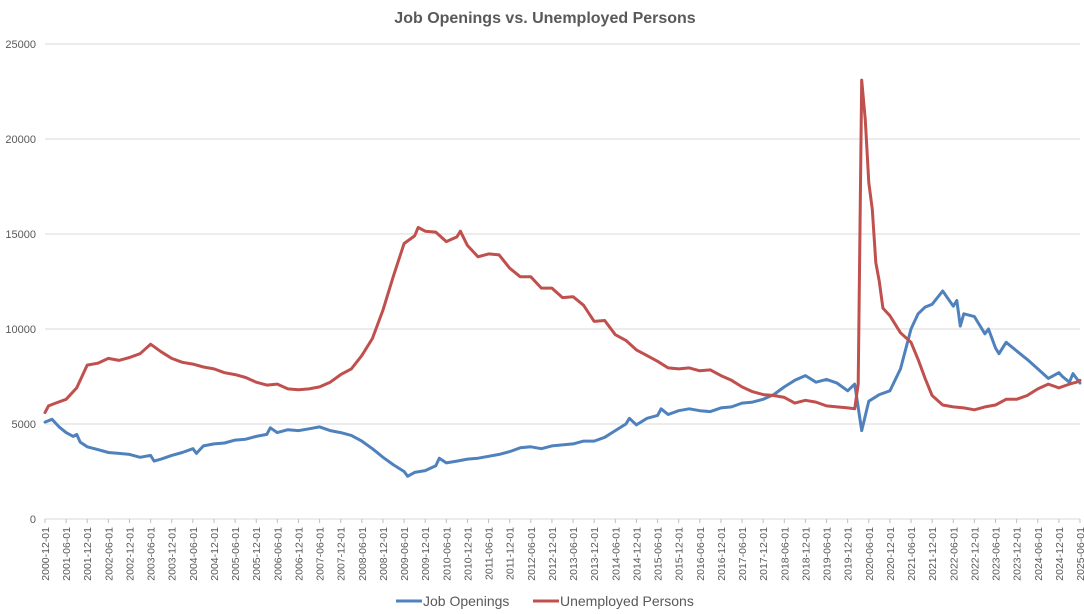 Image resolution: width=1084 pixels, height=614 pixels. Describe the element at coordinates (130, 554) in the screenshot. I see `x-tick-label: 2002-12-01` at that location.